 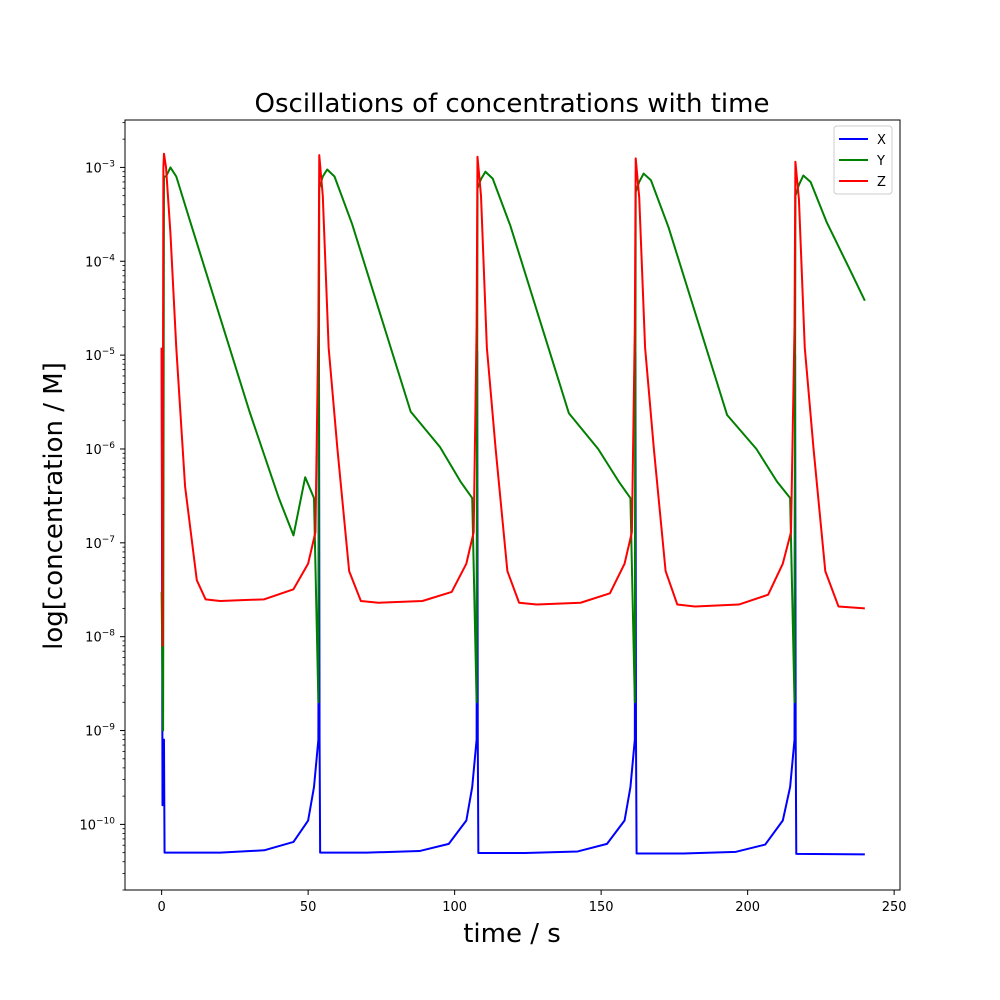 What do you see at coordinates (532, 902) in the screenshot?
I see `x-axis-ticks: 0 50 100 150 200 250` at bounding box center [532, 902].